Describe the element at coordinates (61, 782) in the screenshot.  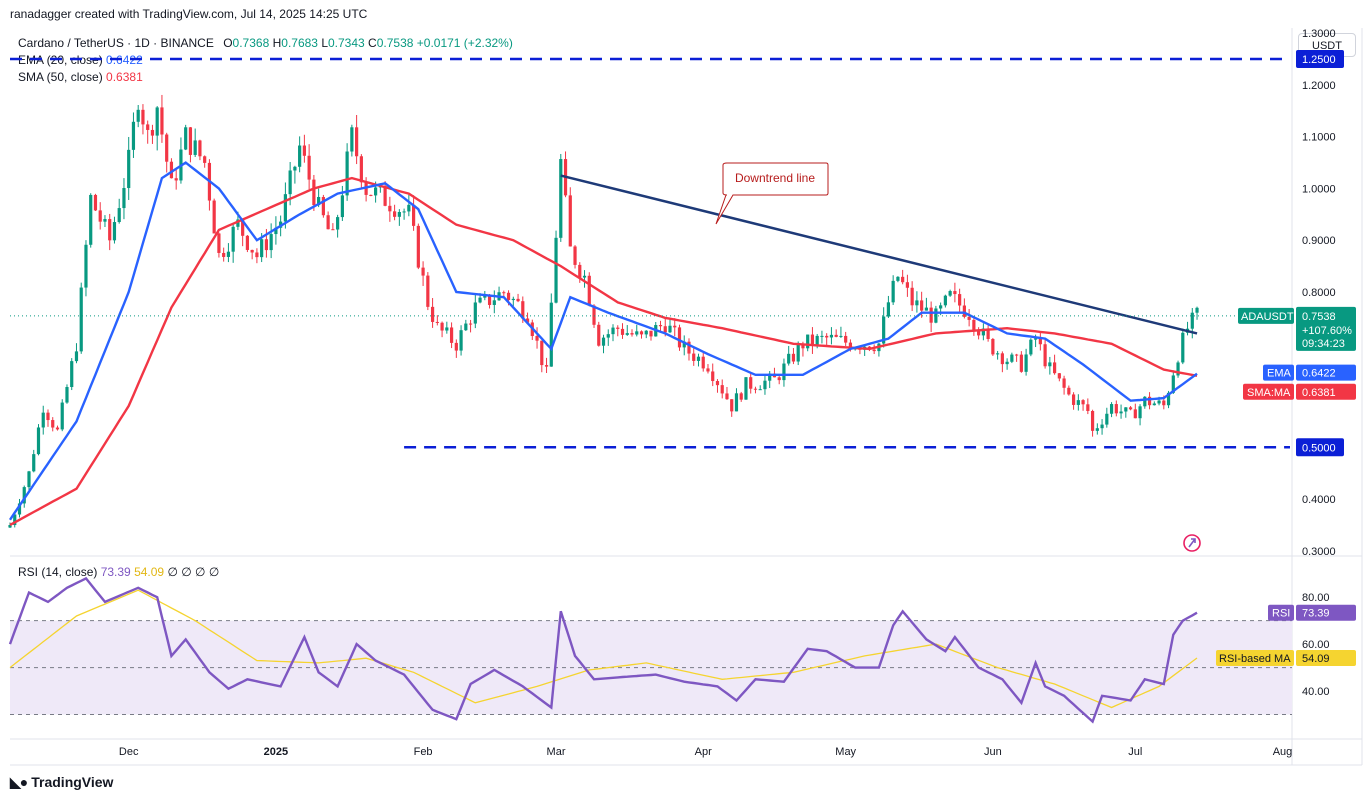
I see `tradingview-logo: ◣● TradingView` at that location.